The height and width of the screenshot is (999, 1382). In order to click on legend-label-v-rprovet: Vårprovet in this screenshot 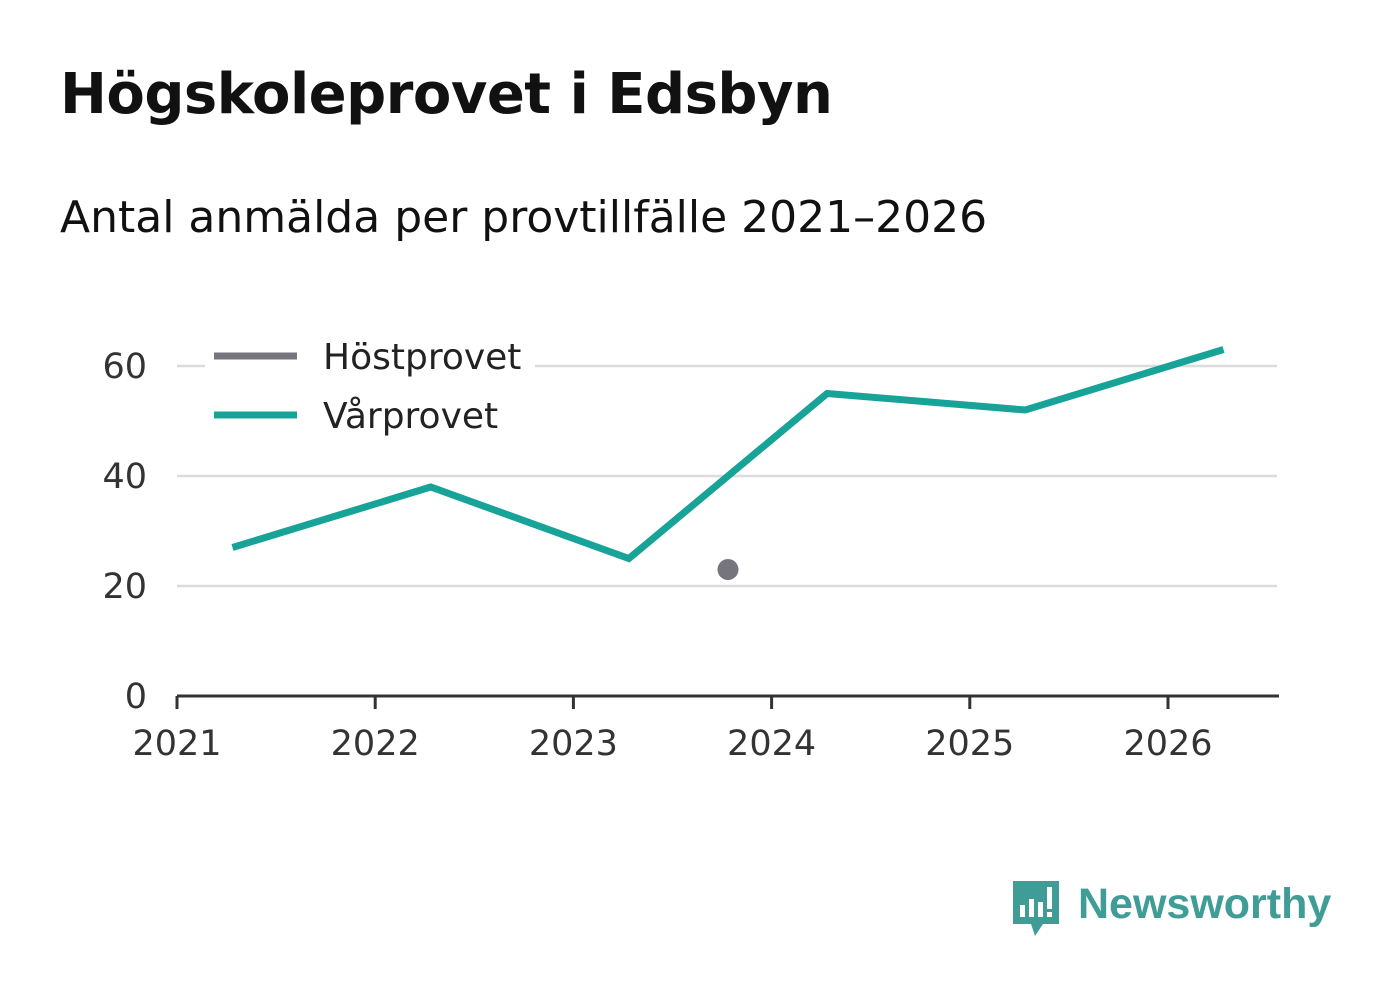, I will do `click(410, 416)`.